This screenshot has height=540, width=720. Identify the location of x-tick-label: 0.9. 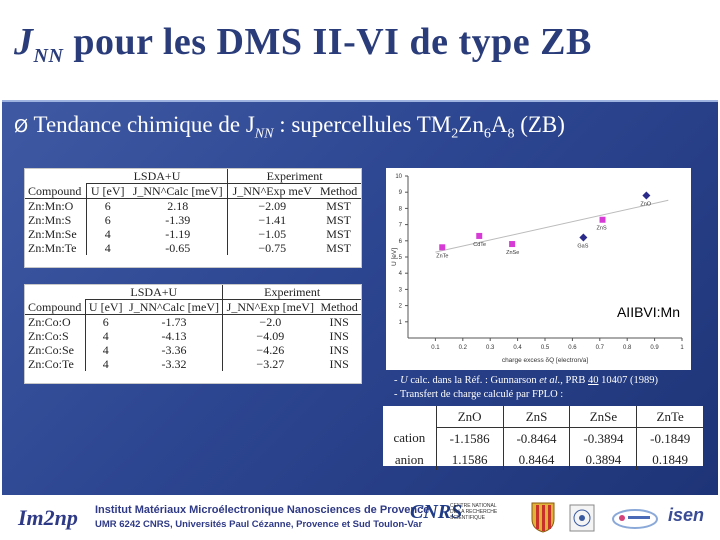
(654, 348).